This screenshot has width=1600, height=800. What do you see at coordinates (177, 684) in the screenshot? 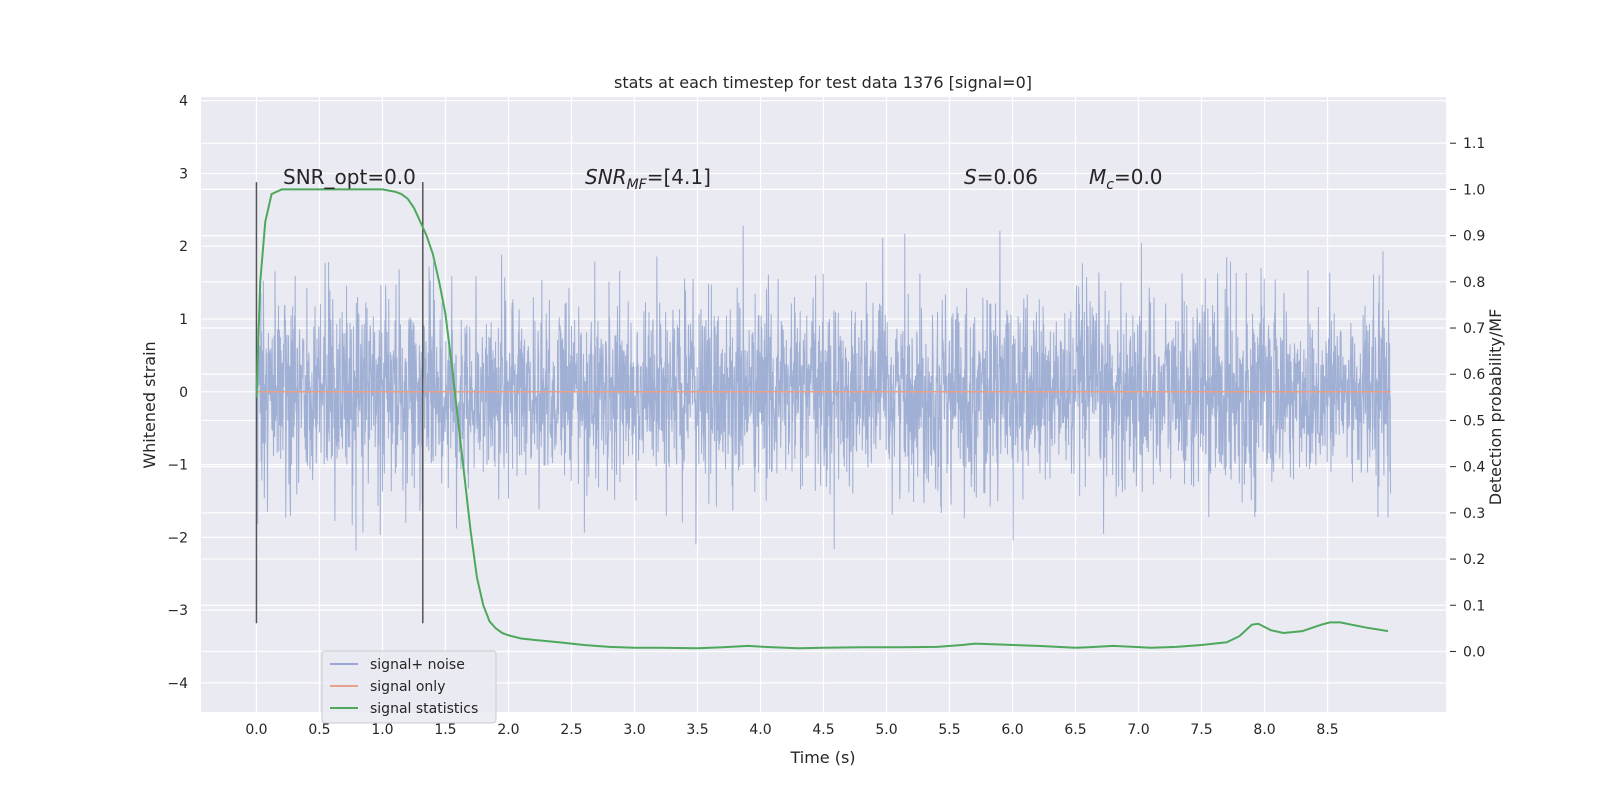
I see `y-tick-label: −4` at bounding box center [177, 684].